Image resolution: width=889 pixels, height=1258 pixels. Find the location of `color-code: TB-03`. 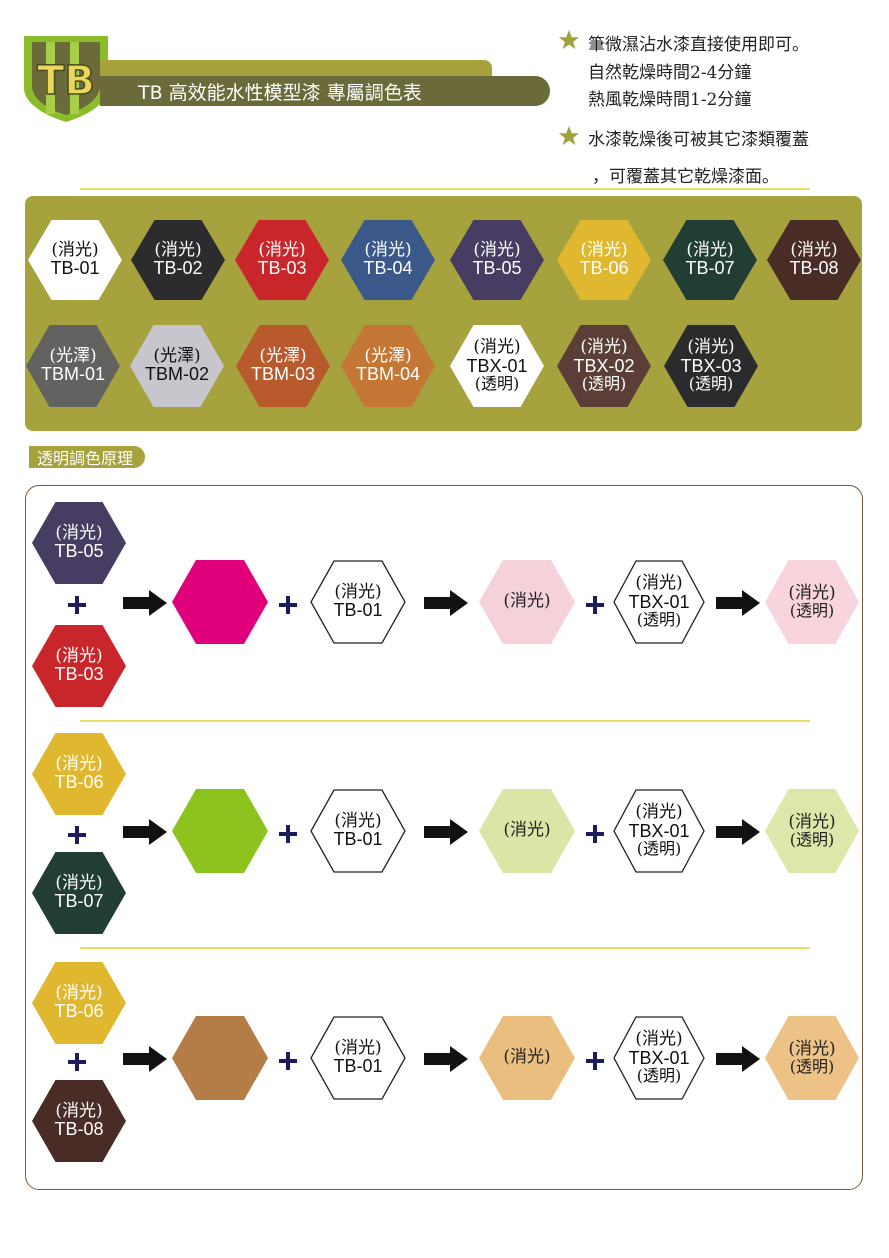

color-code: TB-03 is located at coordinates (79, 674).